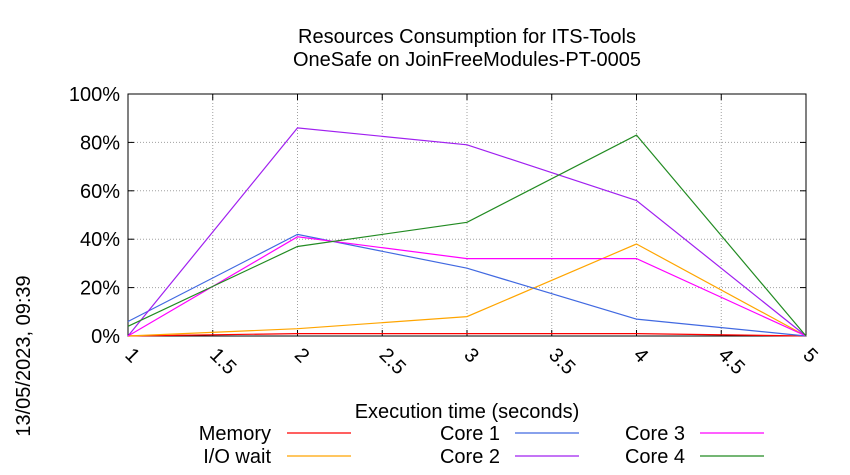 The width and height of the screenshot is (850, 475). Describe the element at coordinates (222, 361) in the screenshot. I see `x-tick-label: 1.5` at that location.